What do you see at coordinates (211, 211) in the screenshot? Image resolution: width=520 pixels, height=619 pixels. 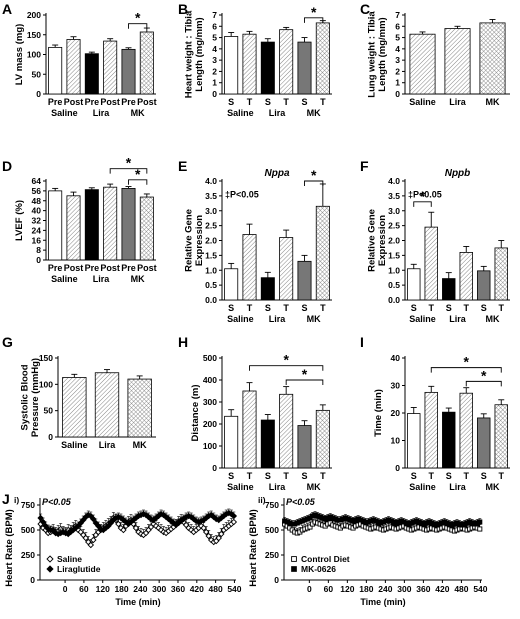 I see `y-tick-label: 3.0` at bounding box center [211, 211].